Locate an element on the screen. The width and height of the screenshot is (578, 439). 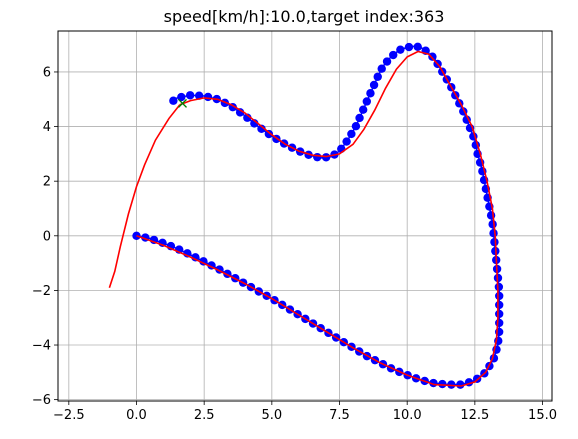
y-tick-label: −6 is located at coordinates (41, 400).